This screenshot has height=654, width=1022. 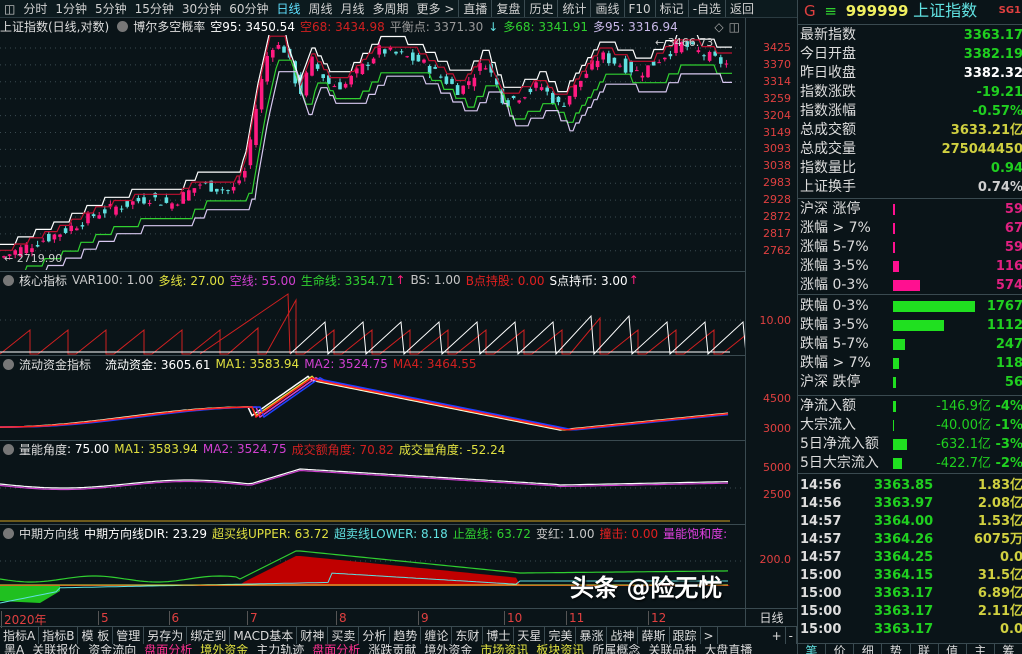 What do you see at coordinates (706, 8) in the screenshot?
I see `toolbar-item: -自选` at bounding box center [706, 8].